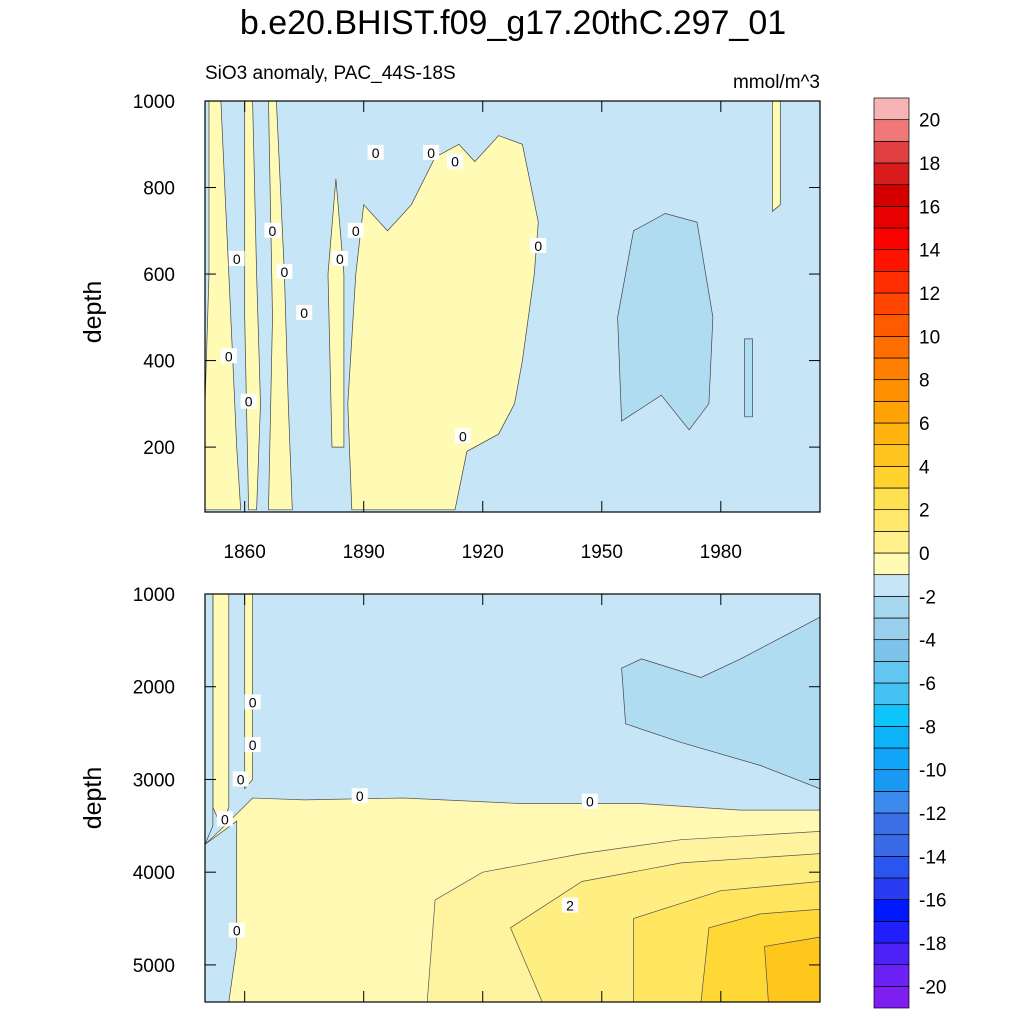  What do you see at coordinates (513, 23) in the screenshot?
I see `chart-title: b.e20.BHIST.f09_g17.20thC.297_01` at bounding box center [513, 23].